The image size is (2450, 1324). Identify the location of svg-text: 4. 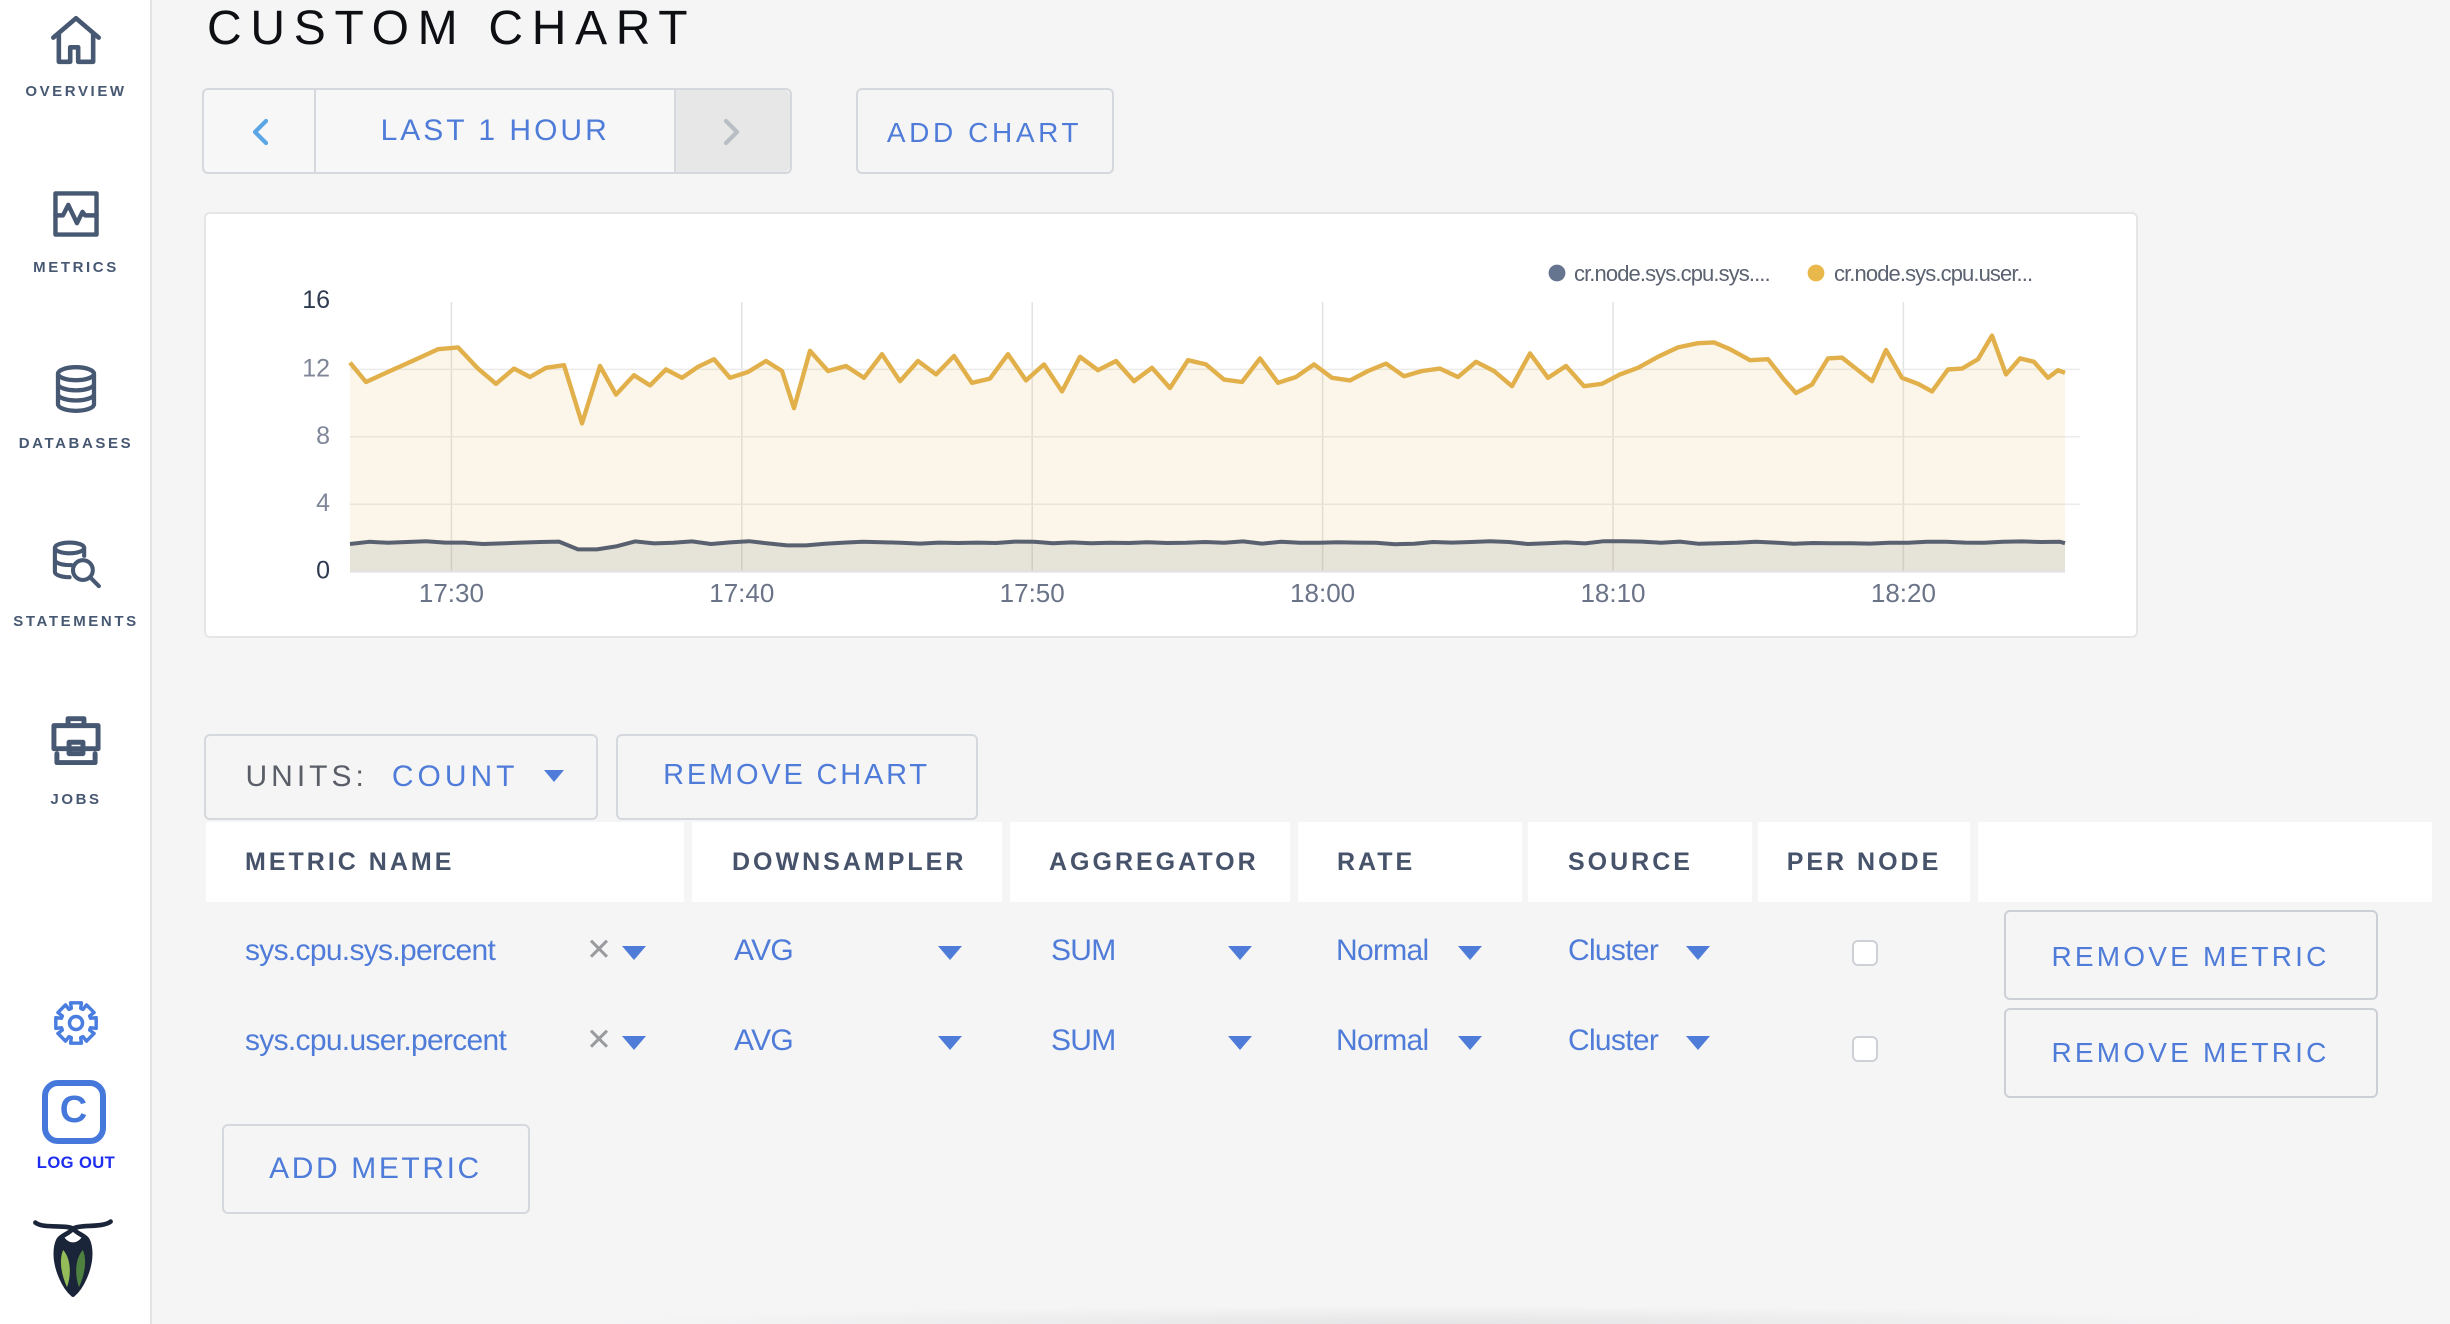
(322, 502).